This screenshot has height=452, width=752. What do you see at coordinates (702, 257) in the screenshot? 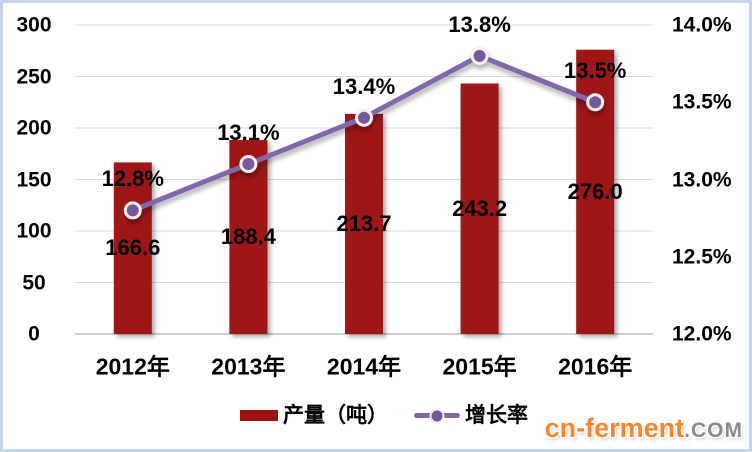
I see `right-axis-tick: 12.5%` at bounding box center [702, 257].